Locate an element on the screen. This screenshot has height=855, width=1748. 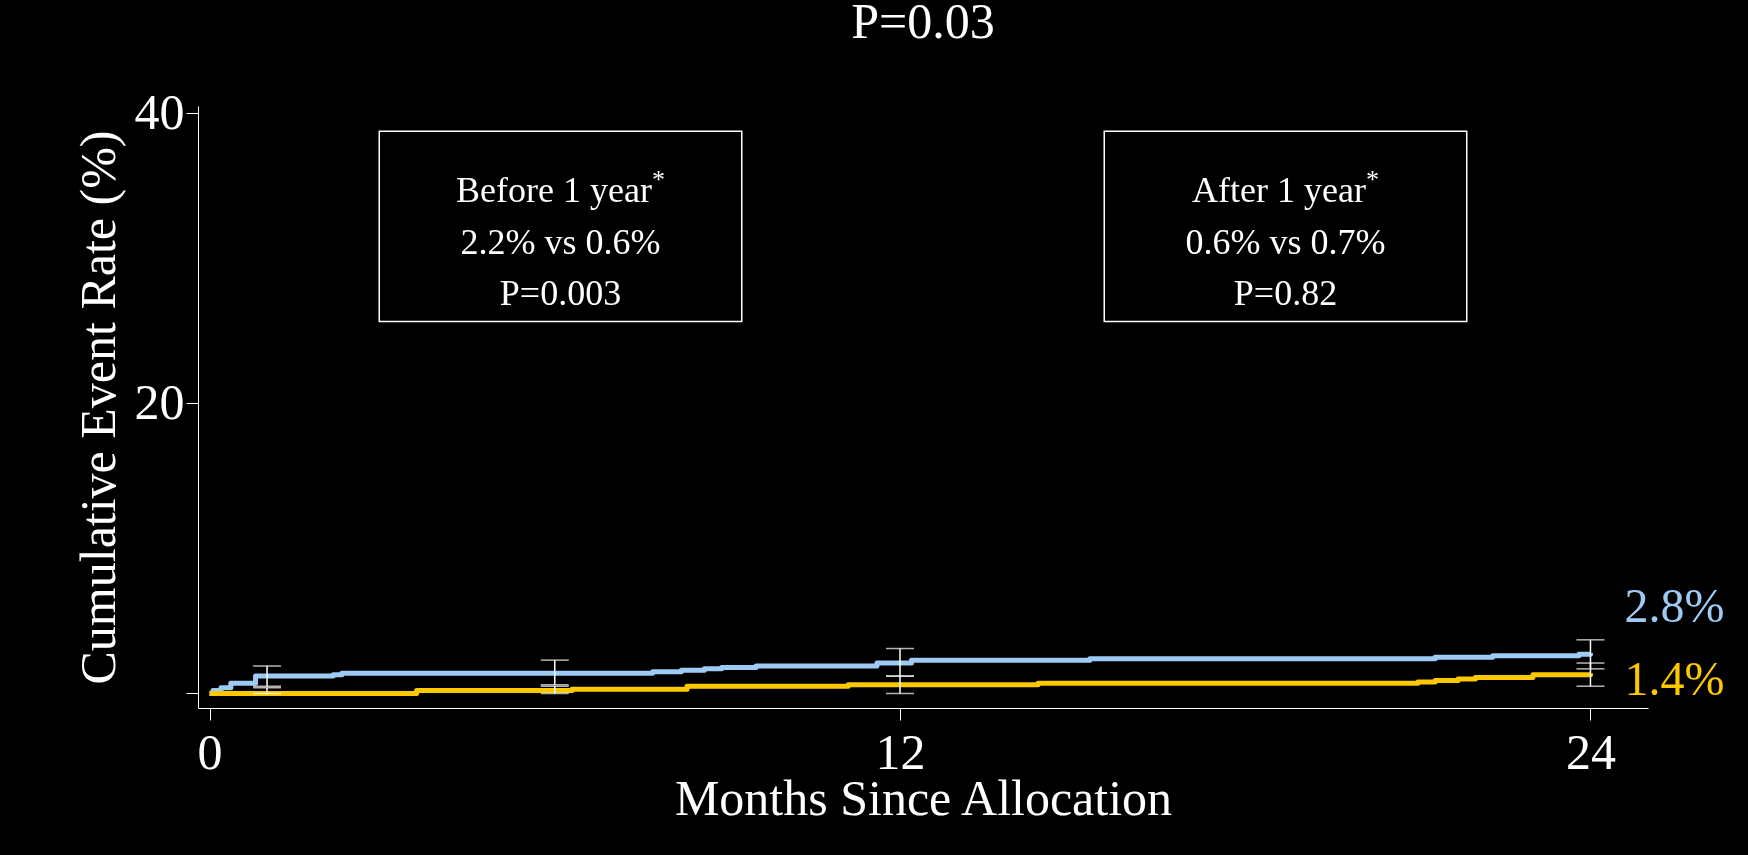
annotation: Before 1 year$^{*}$ is located at coordinates (560, 187).